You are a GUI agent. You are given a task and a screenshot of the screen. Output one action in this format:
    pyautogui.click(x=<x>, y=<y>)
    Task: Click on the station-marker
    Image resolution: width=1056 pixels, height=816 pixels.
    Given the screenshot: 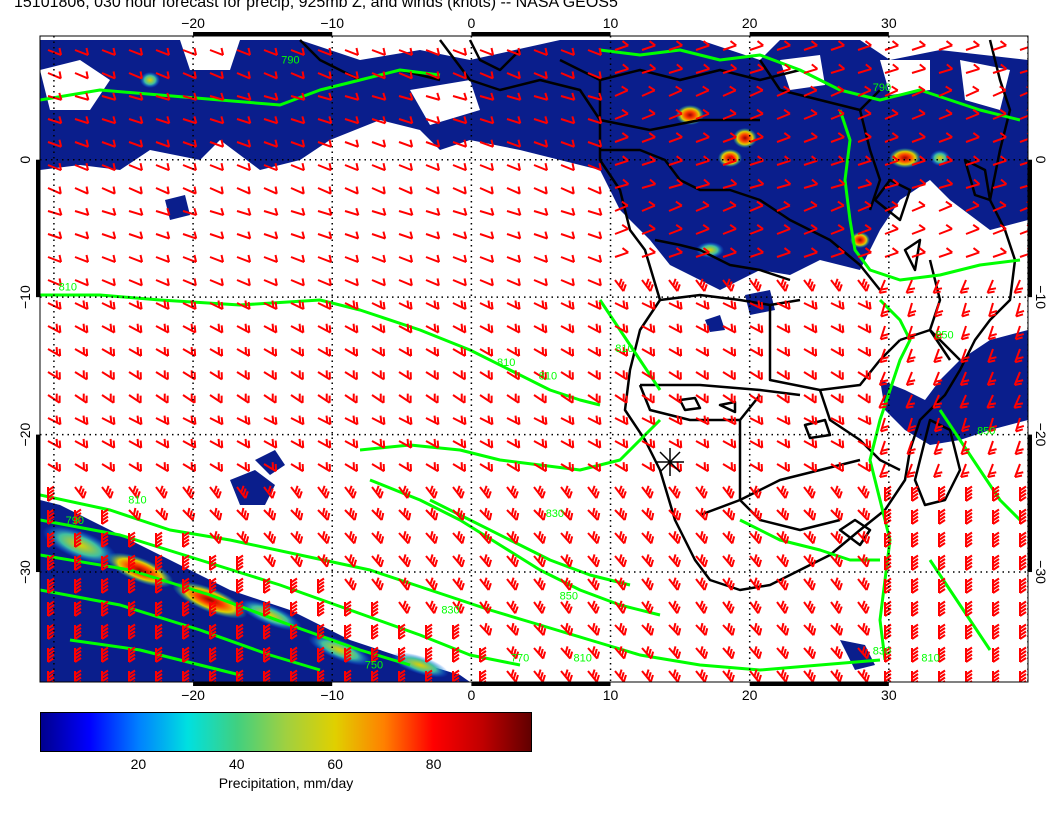 What is the action you would take?
    pyautogui.click(x=670, y=462)
    